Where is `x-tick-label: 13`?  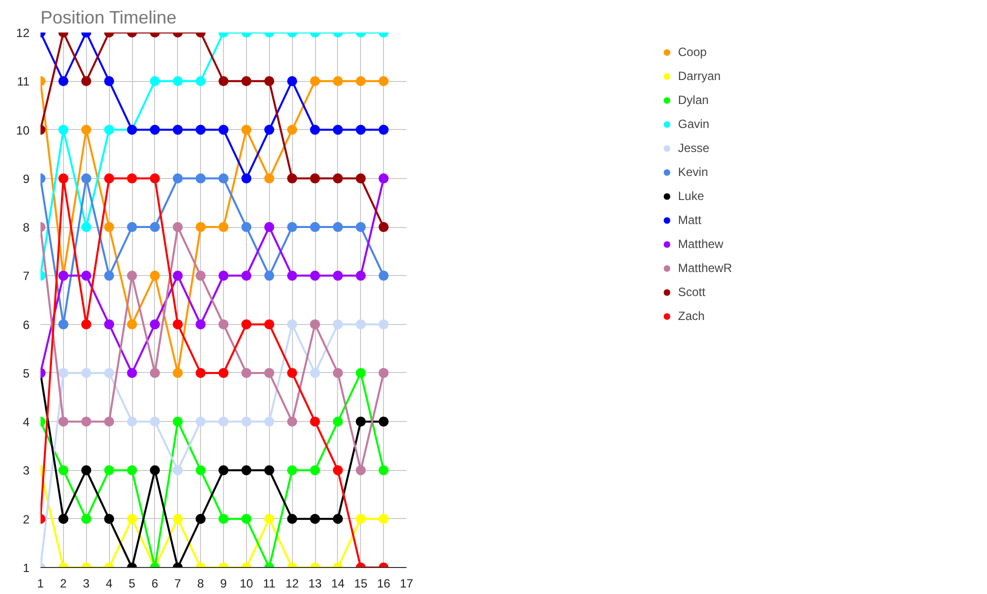
x-tick-label: 13 is located at coordinates (315, 583).